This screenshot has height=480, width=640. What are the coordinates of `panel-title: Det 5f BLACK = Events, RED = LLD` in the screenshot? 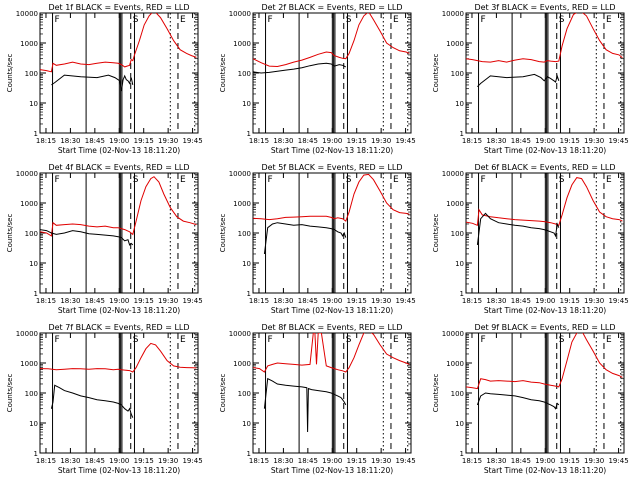 It's located at (331, 167).